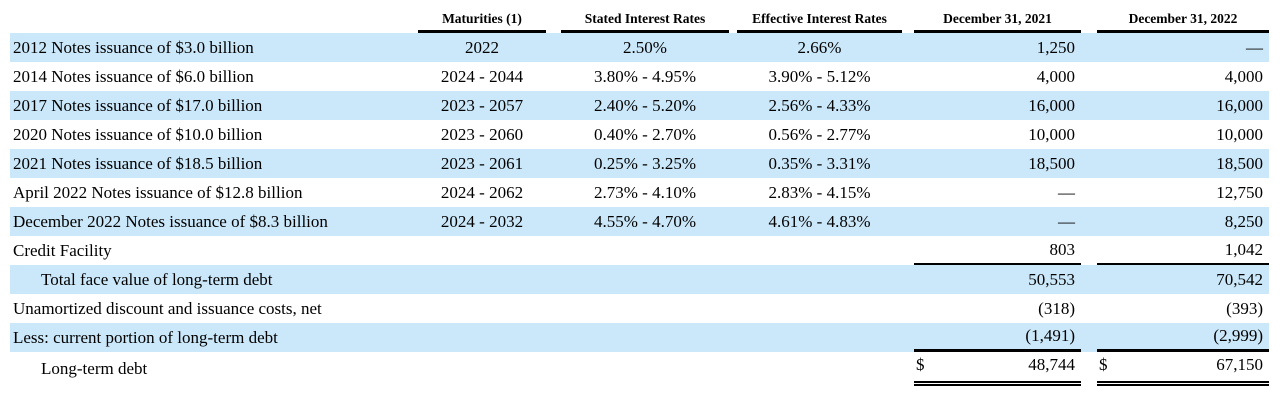  I want to click on amount-value: 48,744, so click(1051, 364).